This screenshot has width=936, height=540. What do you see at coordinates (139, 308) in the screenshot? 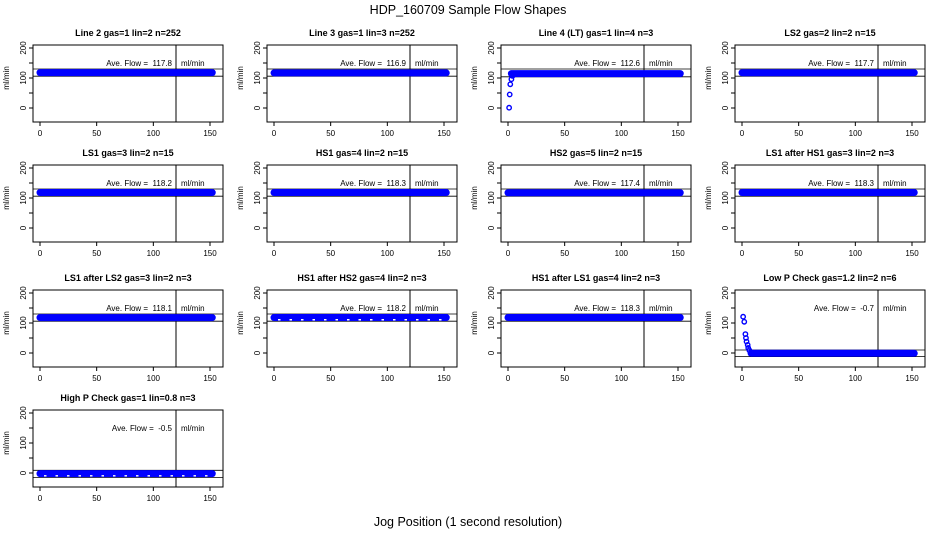
I see `ave-flow-annotation: Ave. Flow = 118.1` at bounding box center [139, 308].